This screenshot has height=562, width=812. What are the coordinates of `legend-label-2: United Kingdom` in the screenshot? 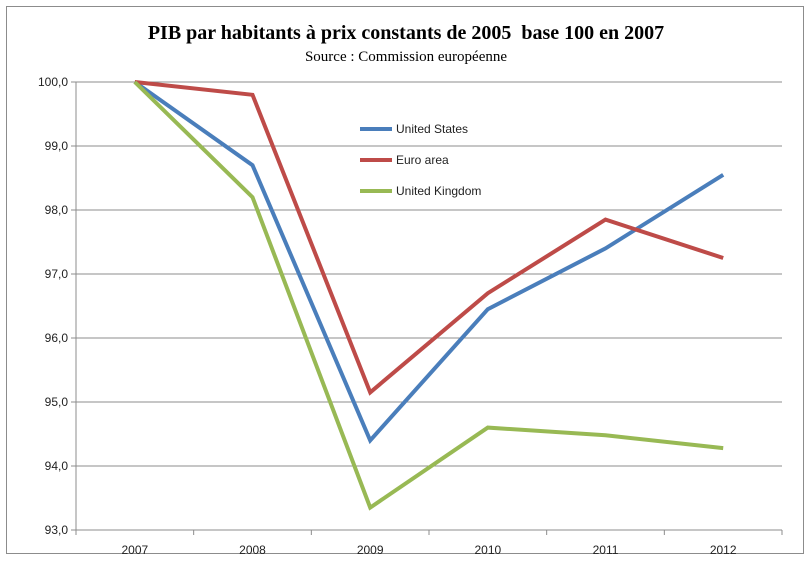 It's located at (438, 191).